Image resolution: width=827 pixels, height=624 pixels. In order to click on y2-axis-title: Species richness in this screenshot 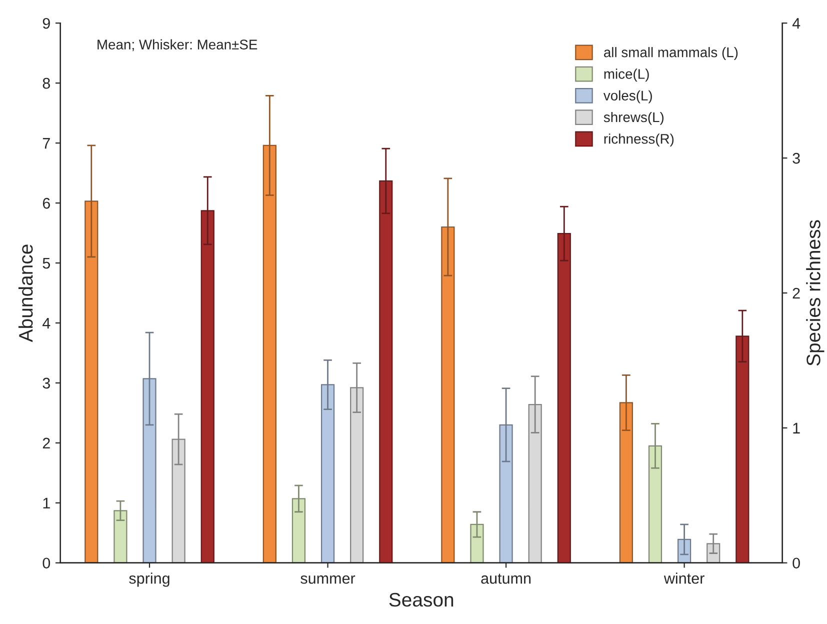, I will do `click(815, 293)`.